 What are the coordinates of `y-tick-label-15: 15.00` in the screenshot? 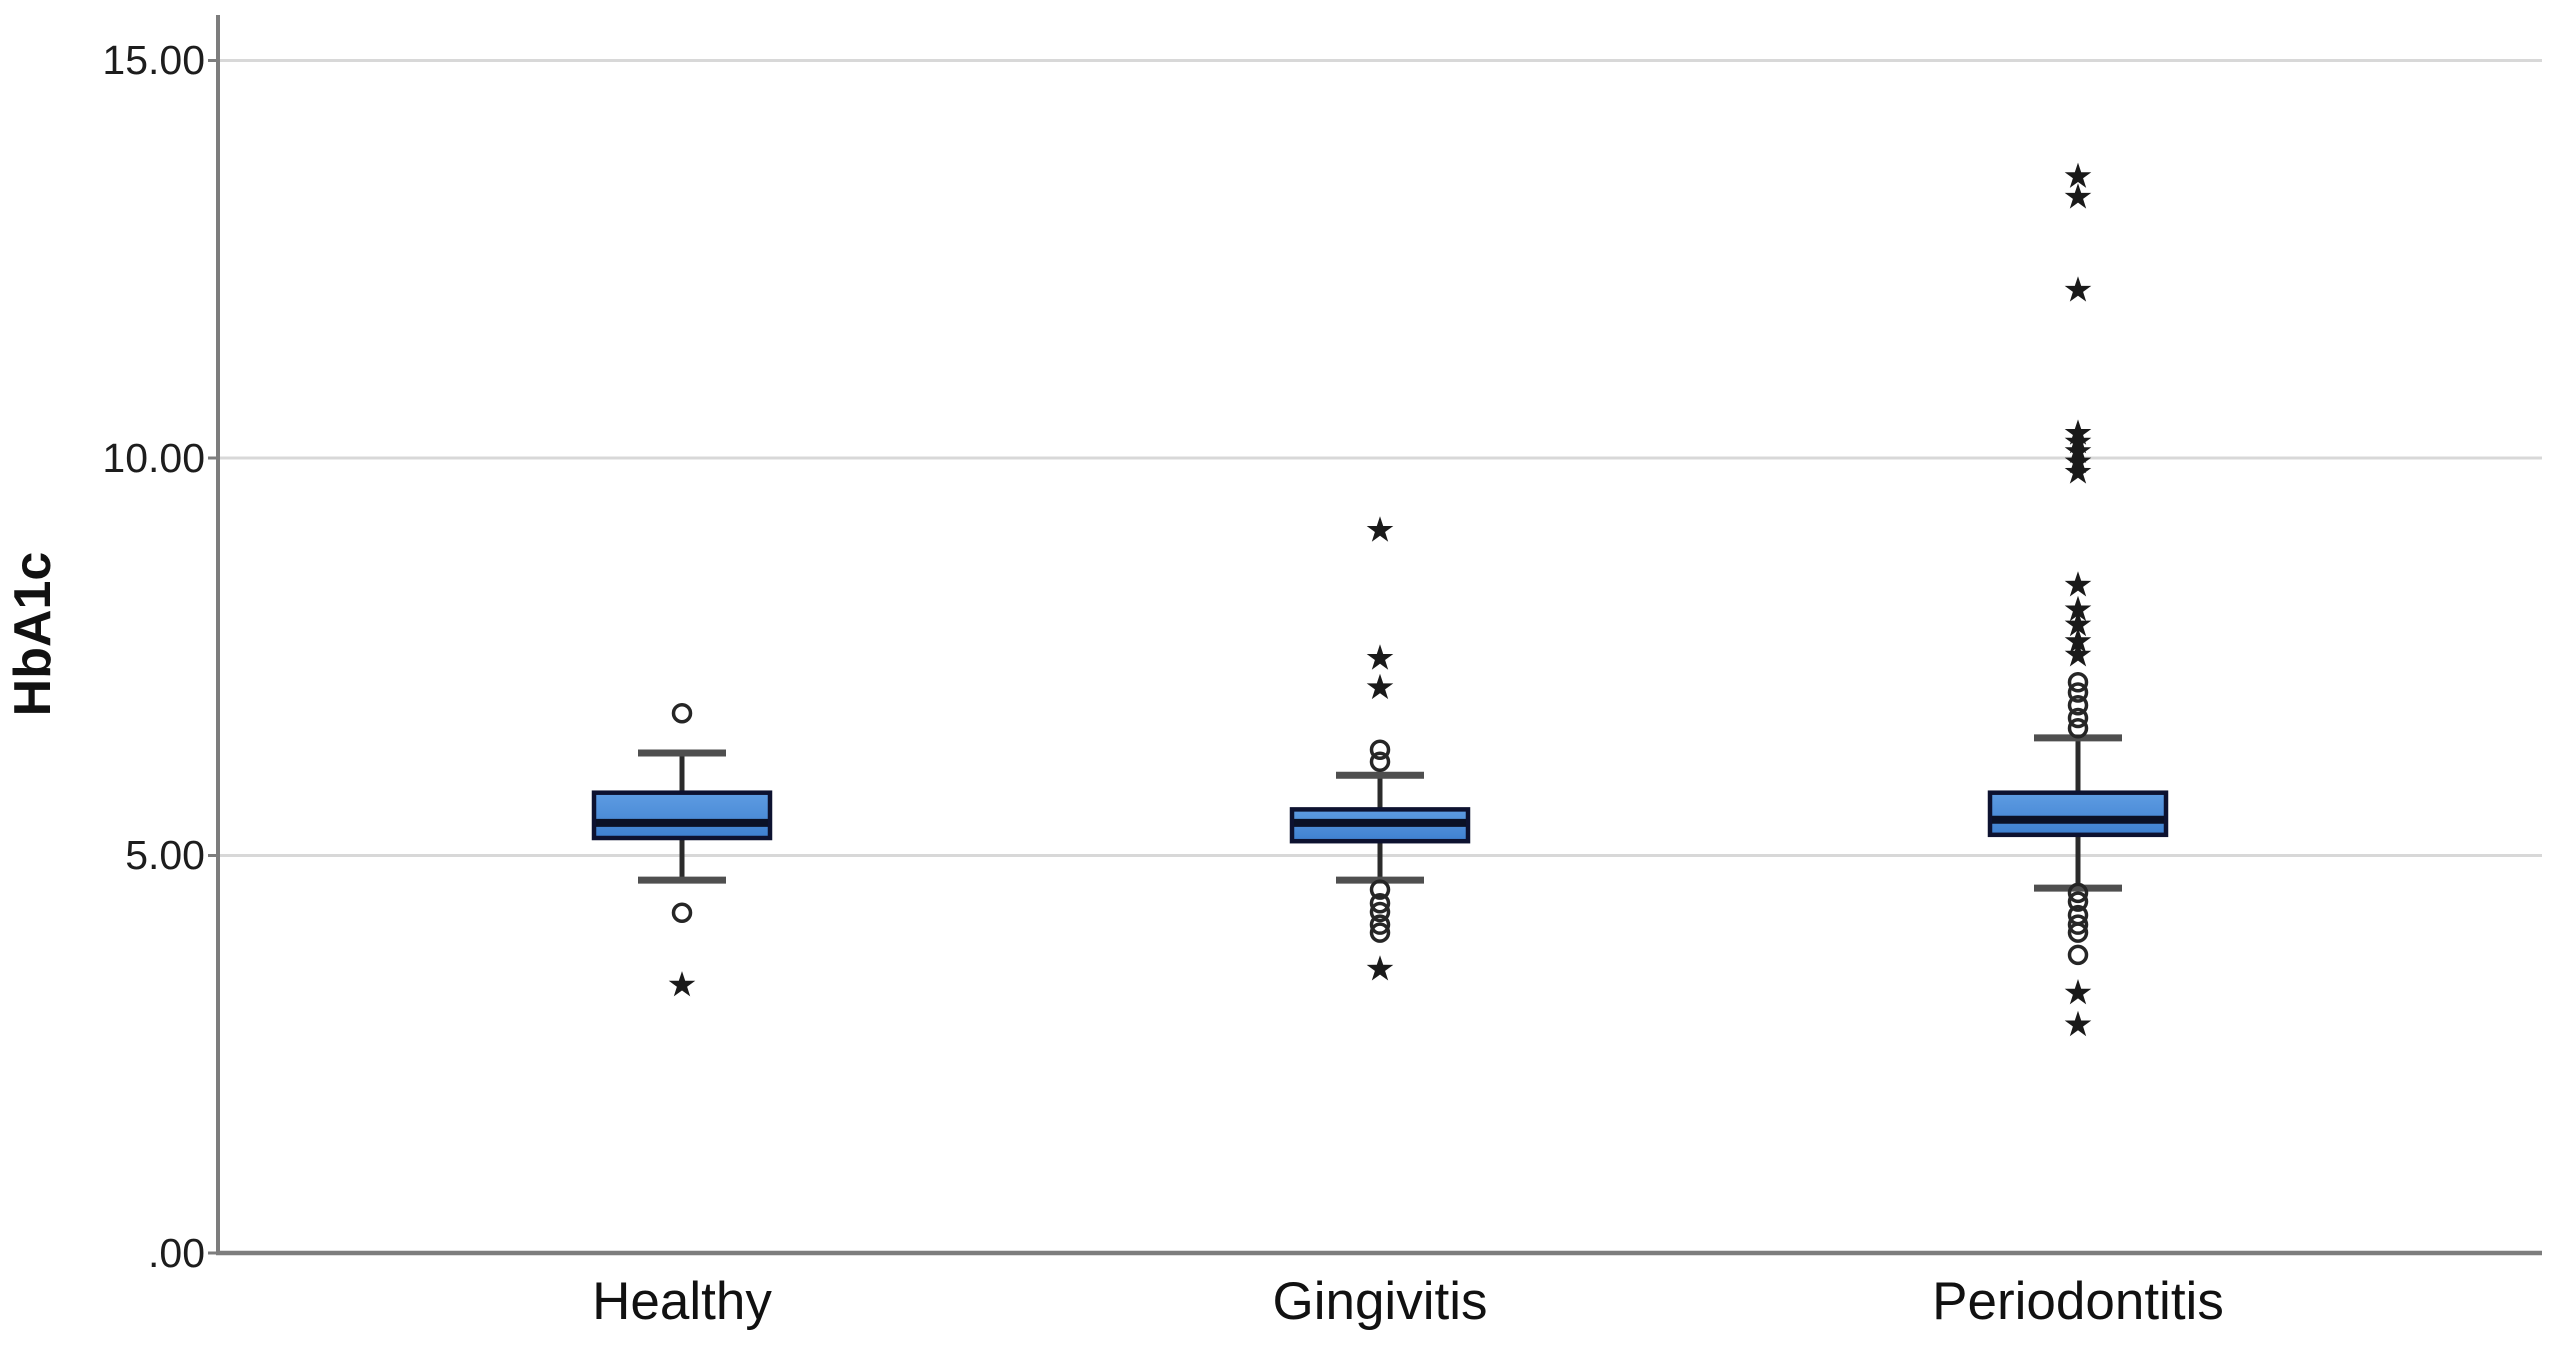 It's located at (153, 60).